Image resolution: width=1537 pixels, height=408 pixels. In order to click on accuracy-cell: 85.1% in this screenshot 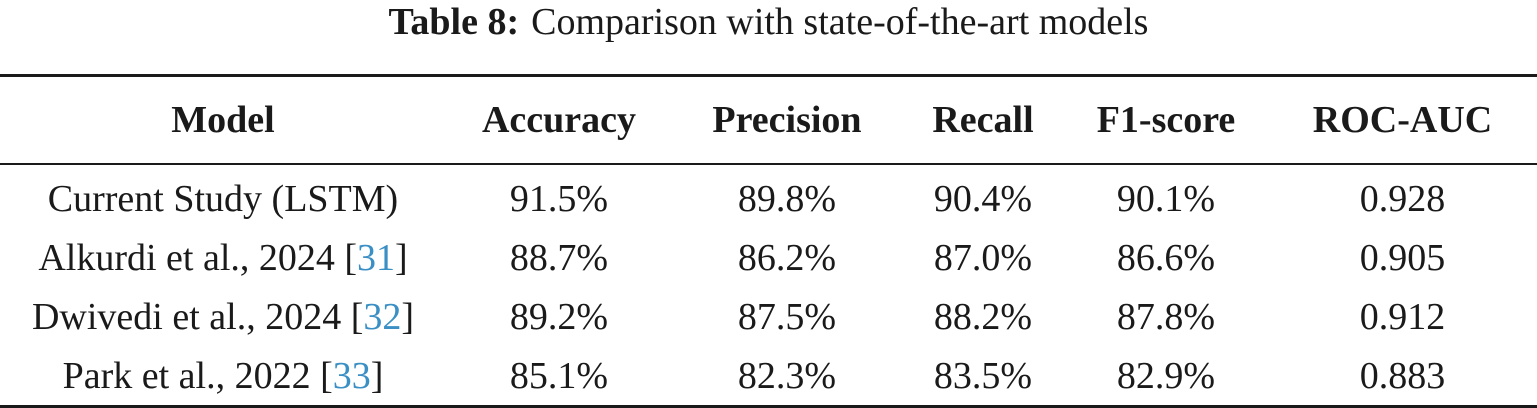, I will do `click(559, 375)`.